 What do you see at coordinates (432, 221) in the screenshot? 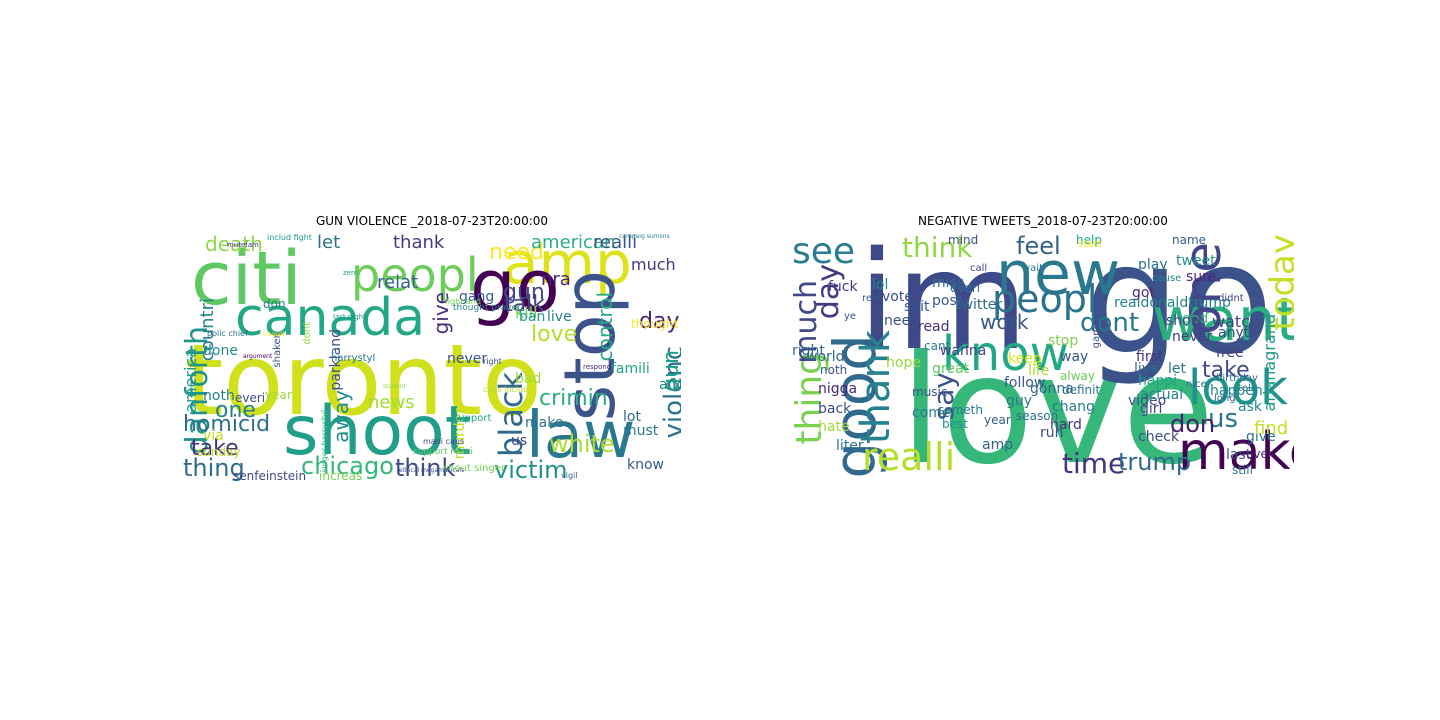
I see `left-panel-title: GUN VIOLENCE _2018-07-23T20:00:00` at bounding box center [432, 221].